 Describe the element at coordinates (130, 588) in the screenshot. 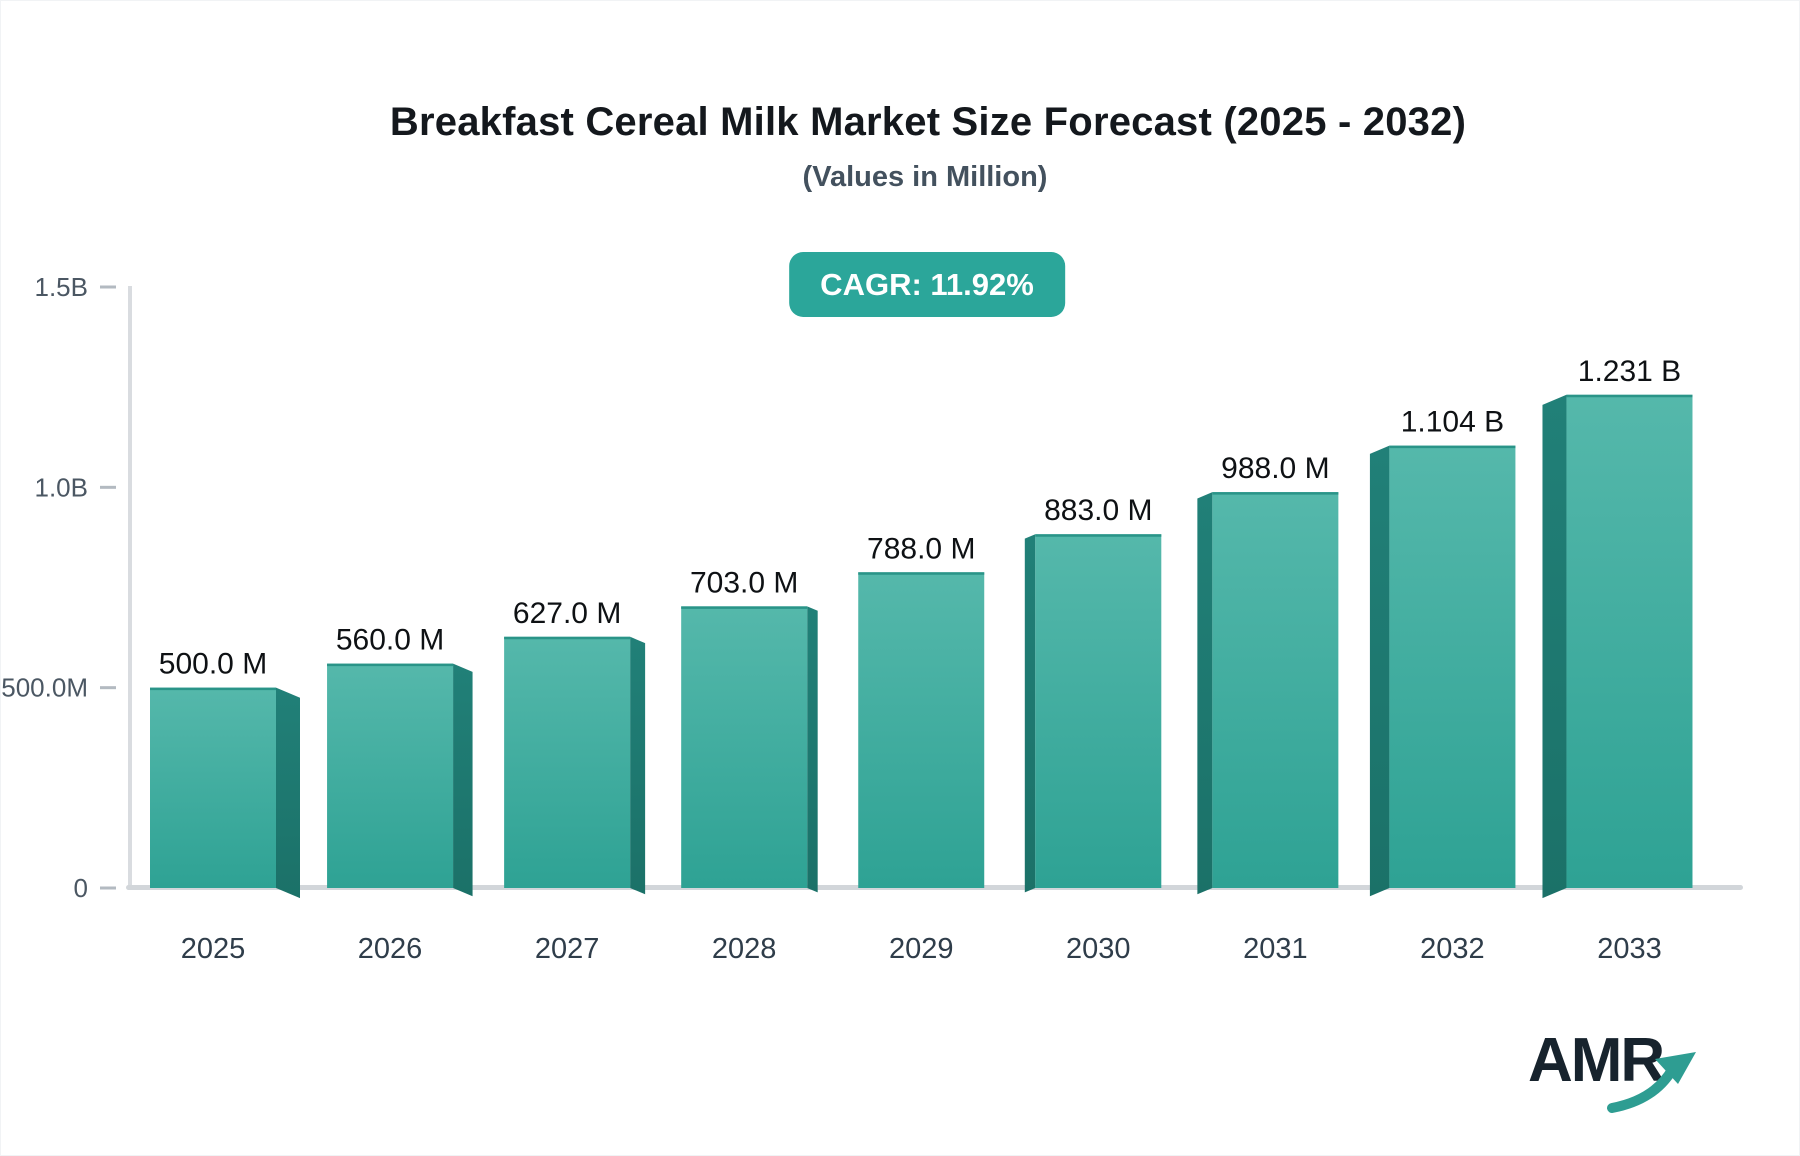

I see `y-axis-line` at that location.